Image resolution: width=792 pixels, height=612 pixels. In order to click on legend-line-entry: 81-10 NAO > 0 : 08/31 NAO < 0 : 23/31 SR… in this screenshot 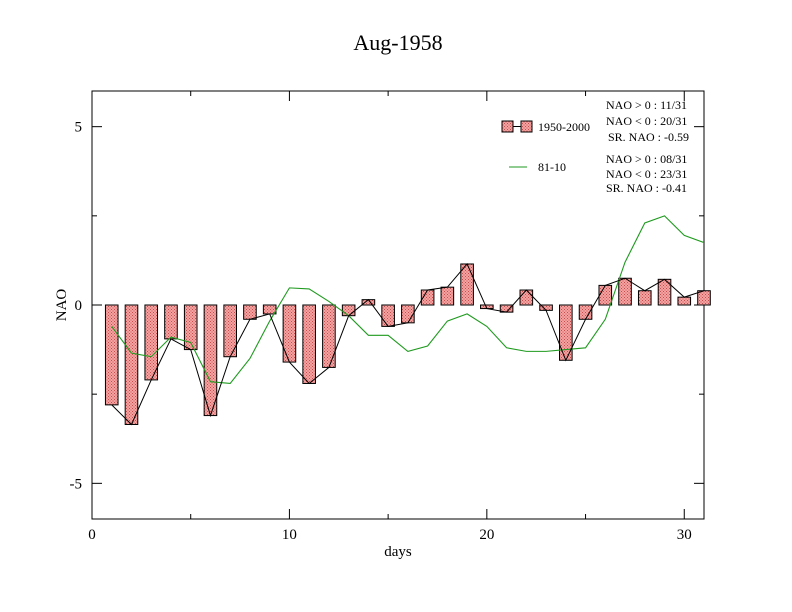, I will do `click(598, 173)`.